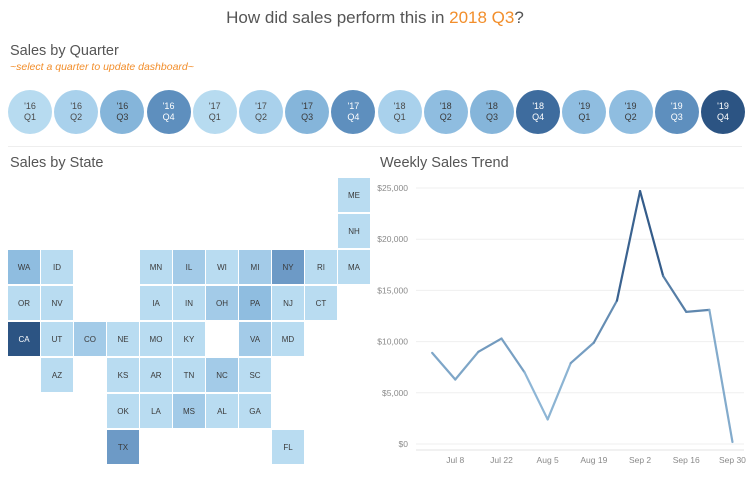 This screenshot has height=482, width=750. I want to click on section-divider, so click(375, 146).